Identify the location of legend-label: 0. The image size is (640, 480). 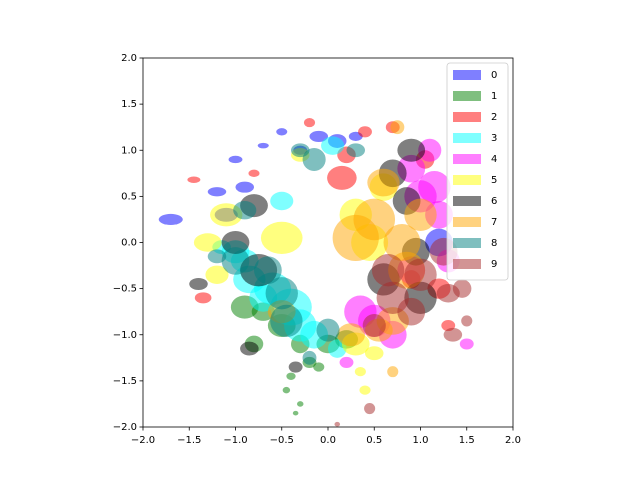
(494, 75).